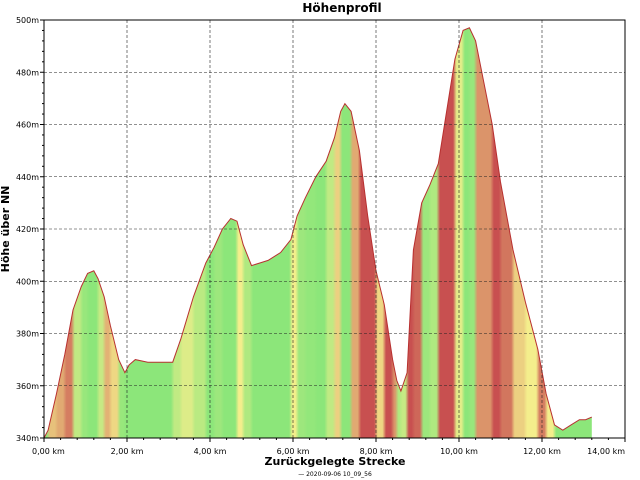  I want to click on y-tick-label: 500m, so click(27, 20).